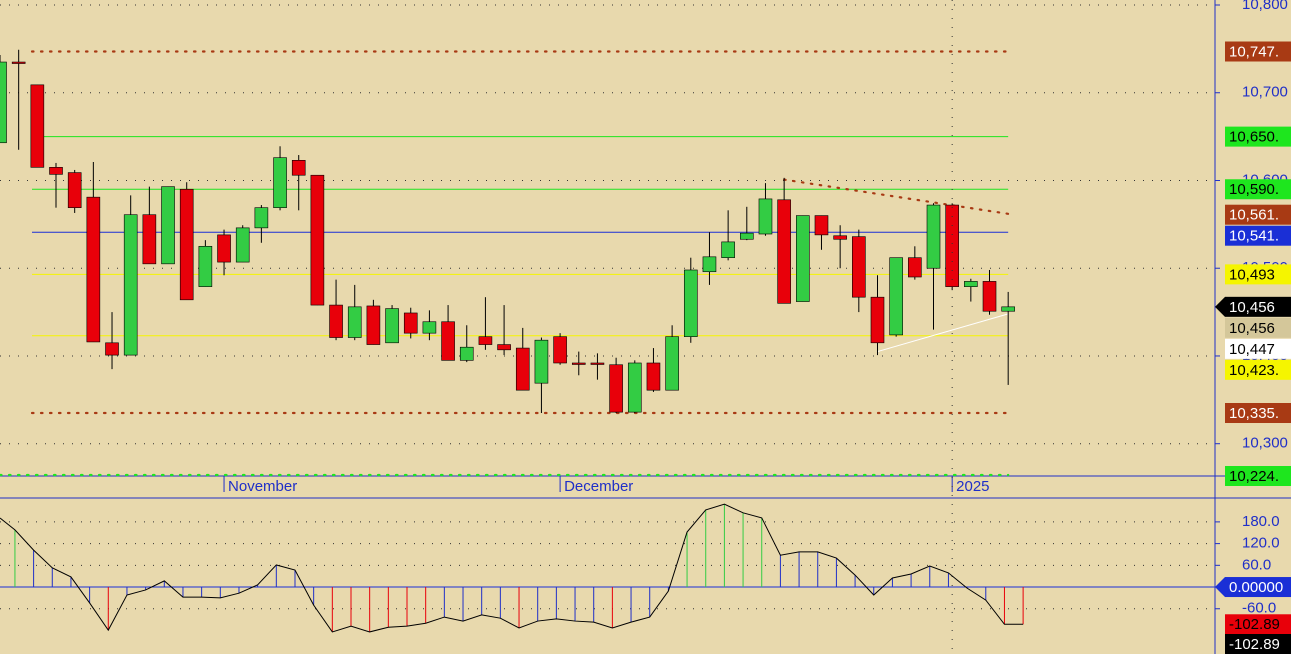 The width and height of the screenshot is (1291, 654). What do you see at coordinates (972, 486) in the screenshot?
I see `x-marker-label: 2025` at bounding box center [972, 486].